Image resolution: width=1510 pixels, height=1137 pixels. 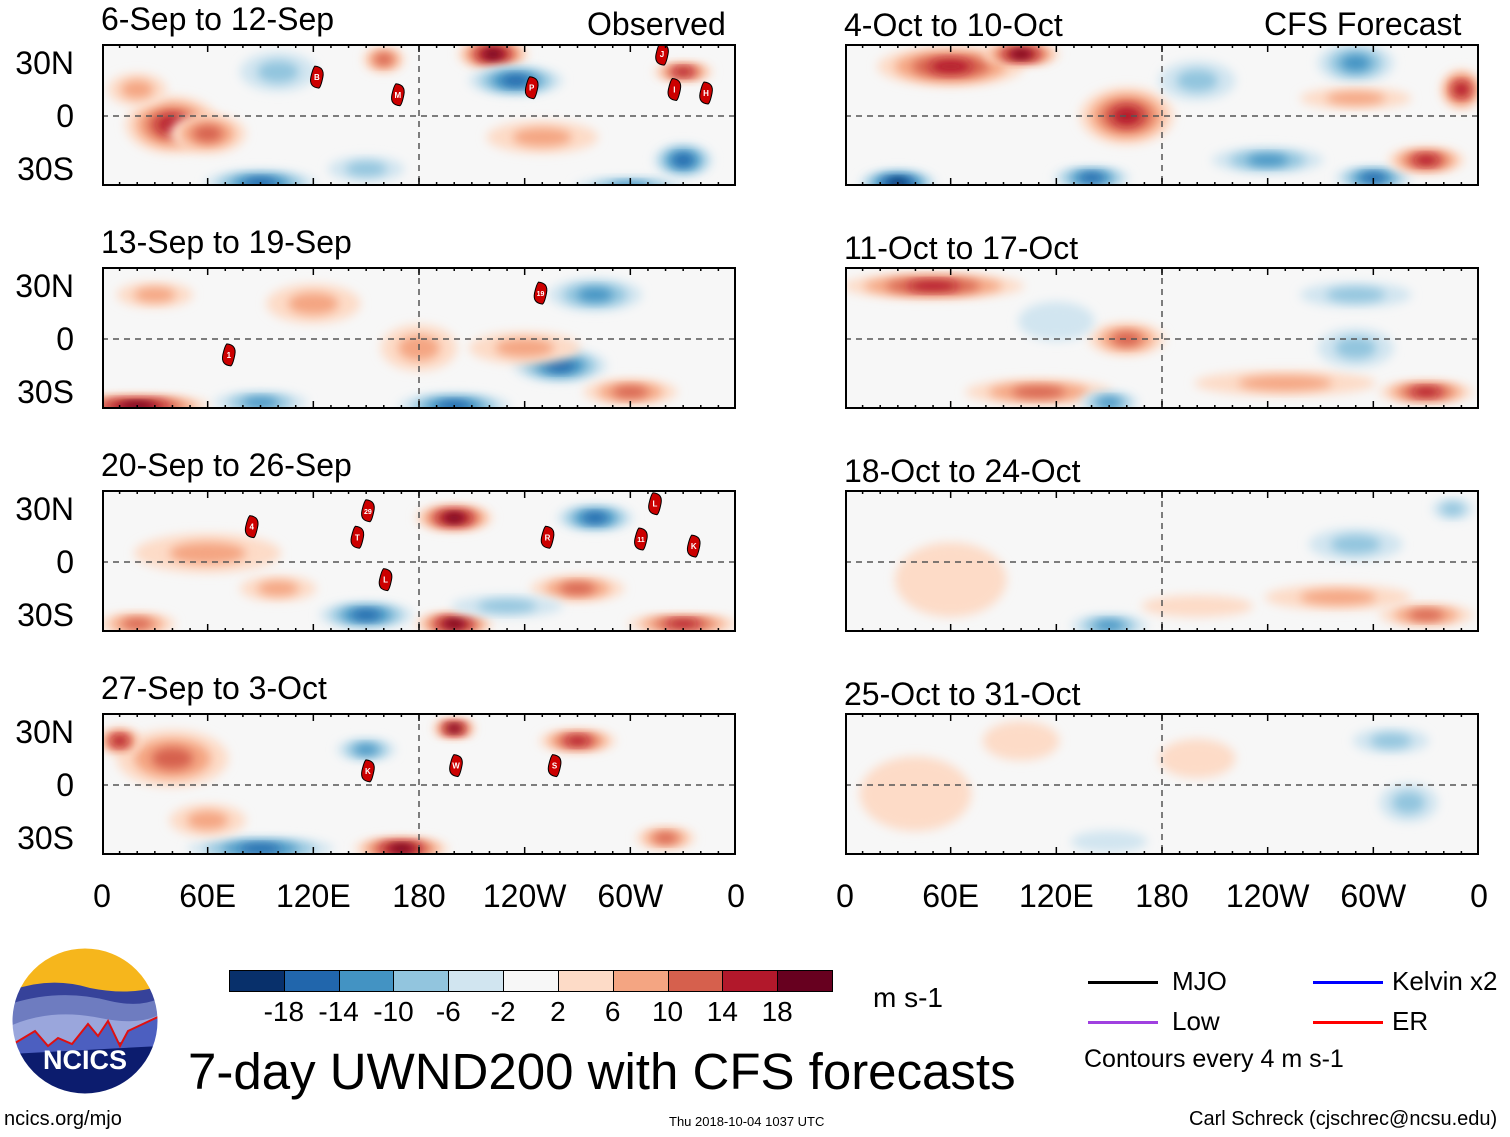 What do you see at coordinates (226, 465) in the screenshot?
I see `panel-title: 20-Sep to 26-Sep` at bounding box center [226, 465].